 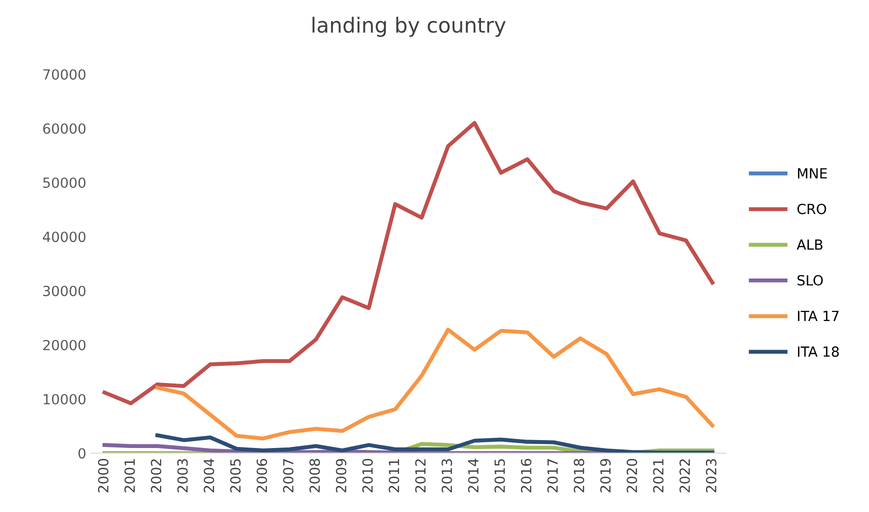 I want to click on x-tick-label: 2017, so click(x=552, y=475).